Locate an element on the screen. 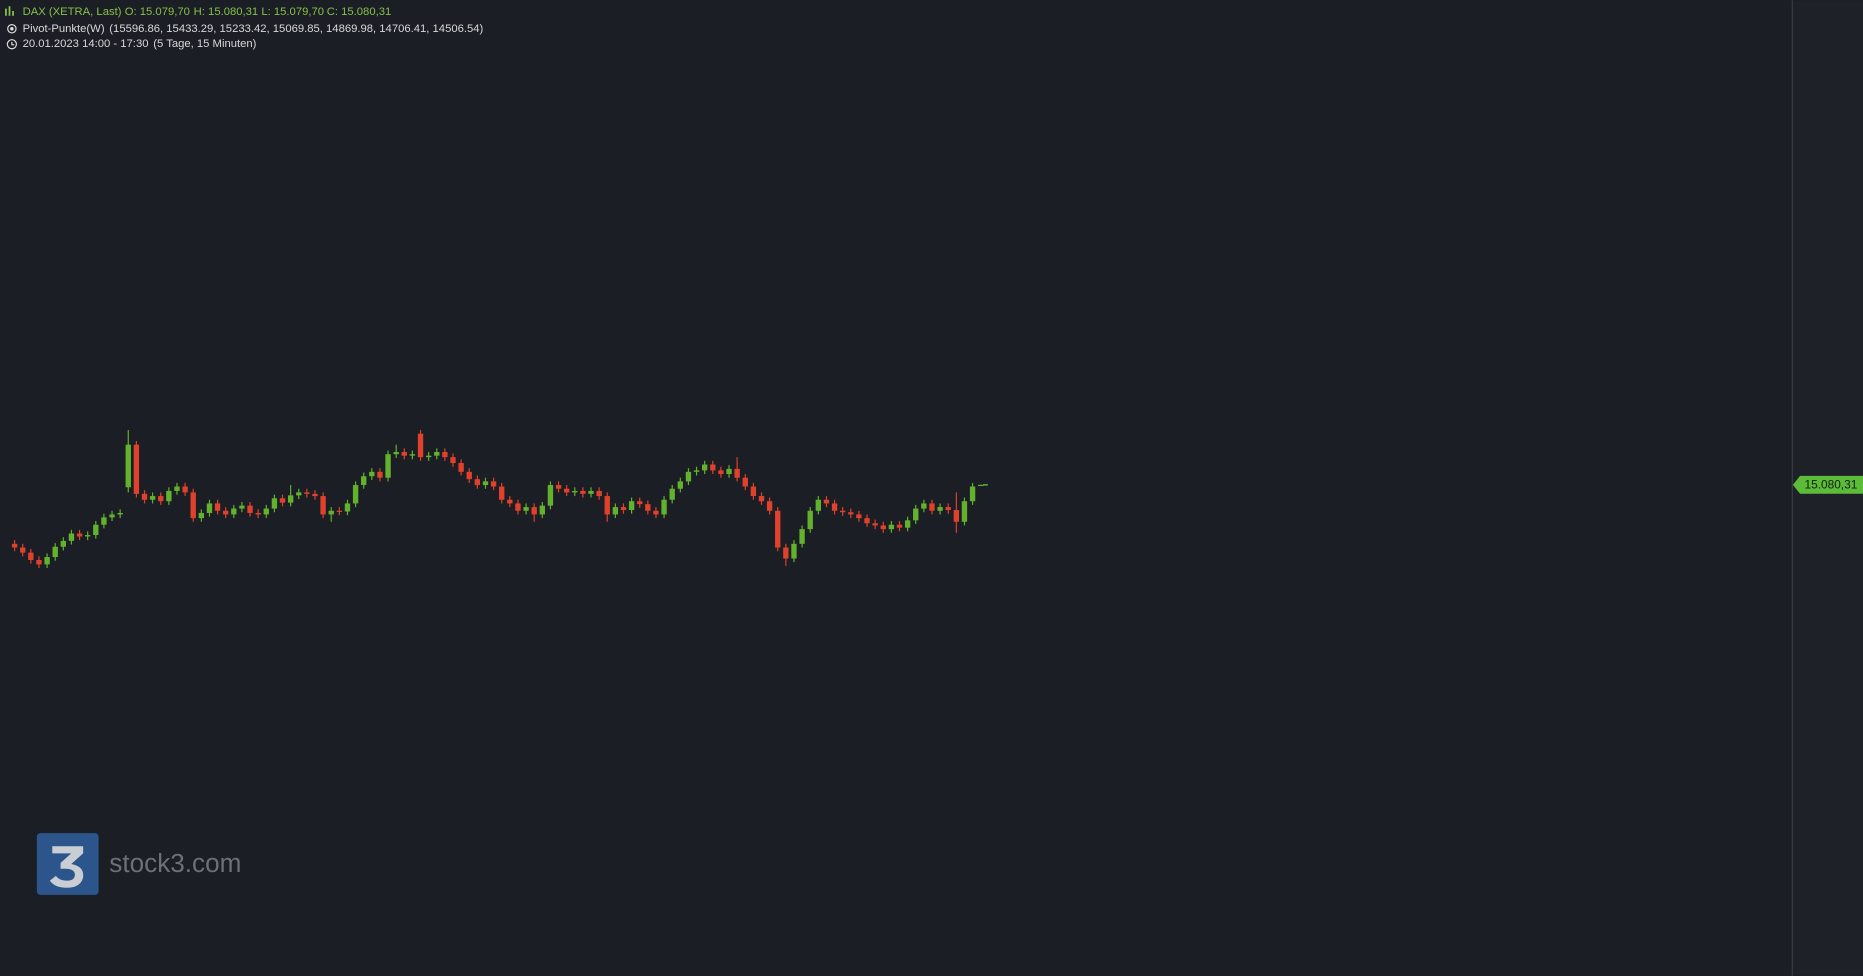 This screenshot has width=1863, height=976. close-label: C: 15.080,31 is located at coordinates (359, 12).